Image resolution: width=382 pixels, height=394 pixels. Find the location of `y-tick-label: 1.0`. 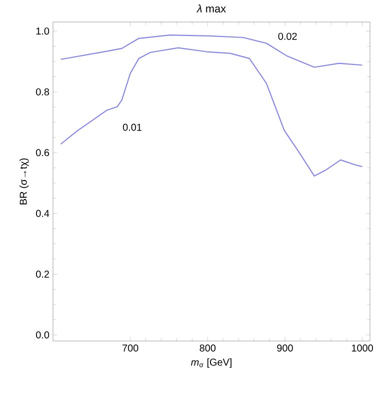

y-tick-label: 1.0 is located at coordinates (43, 31).